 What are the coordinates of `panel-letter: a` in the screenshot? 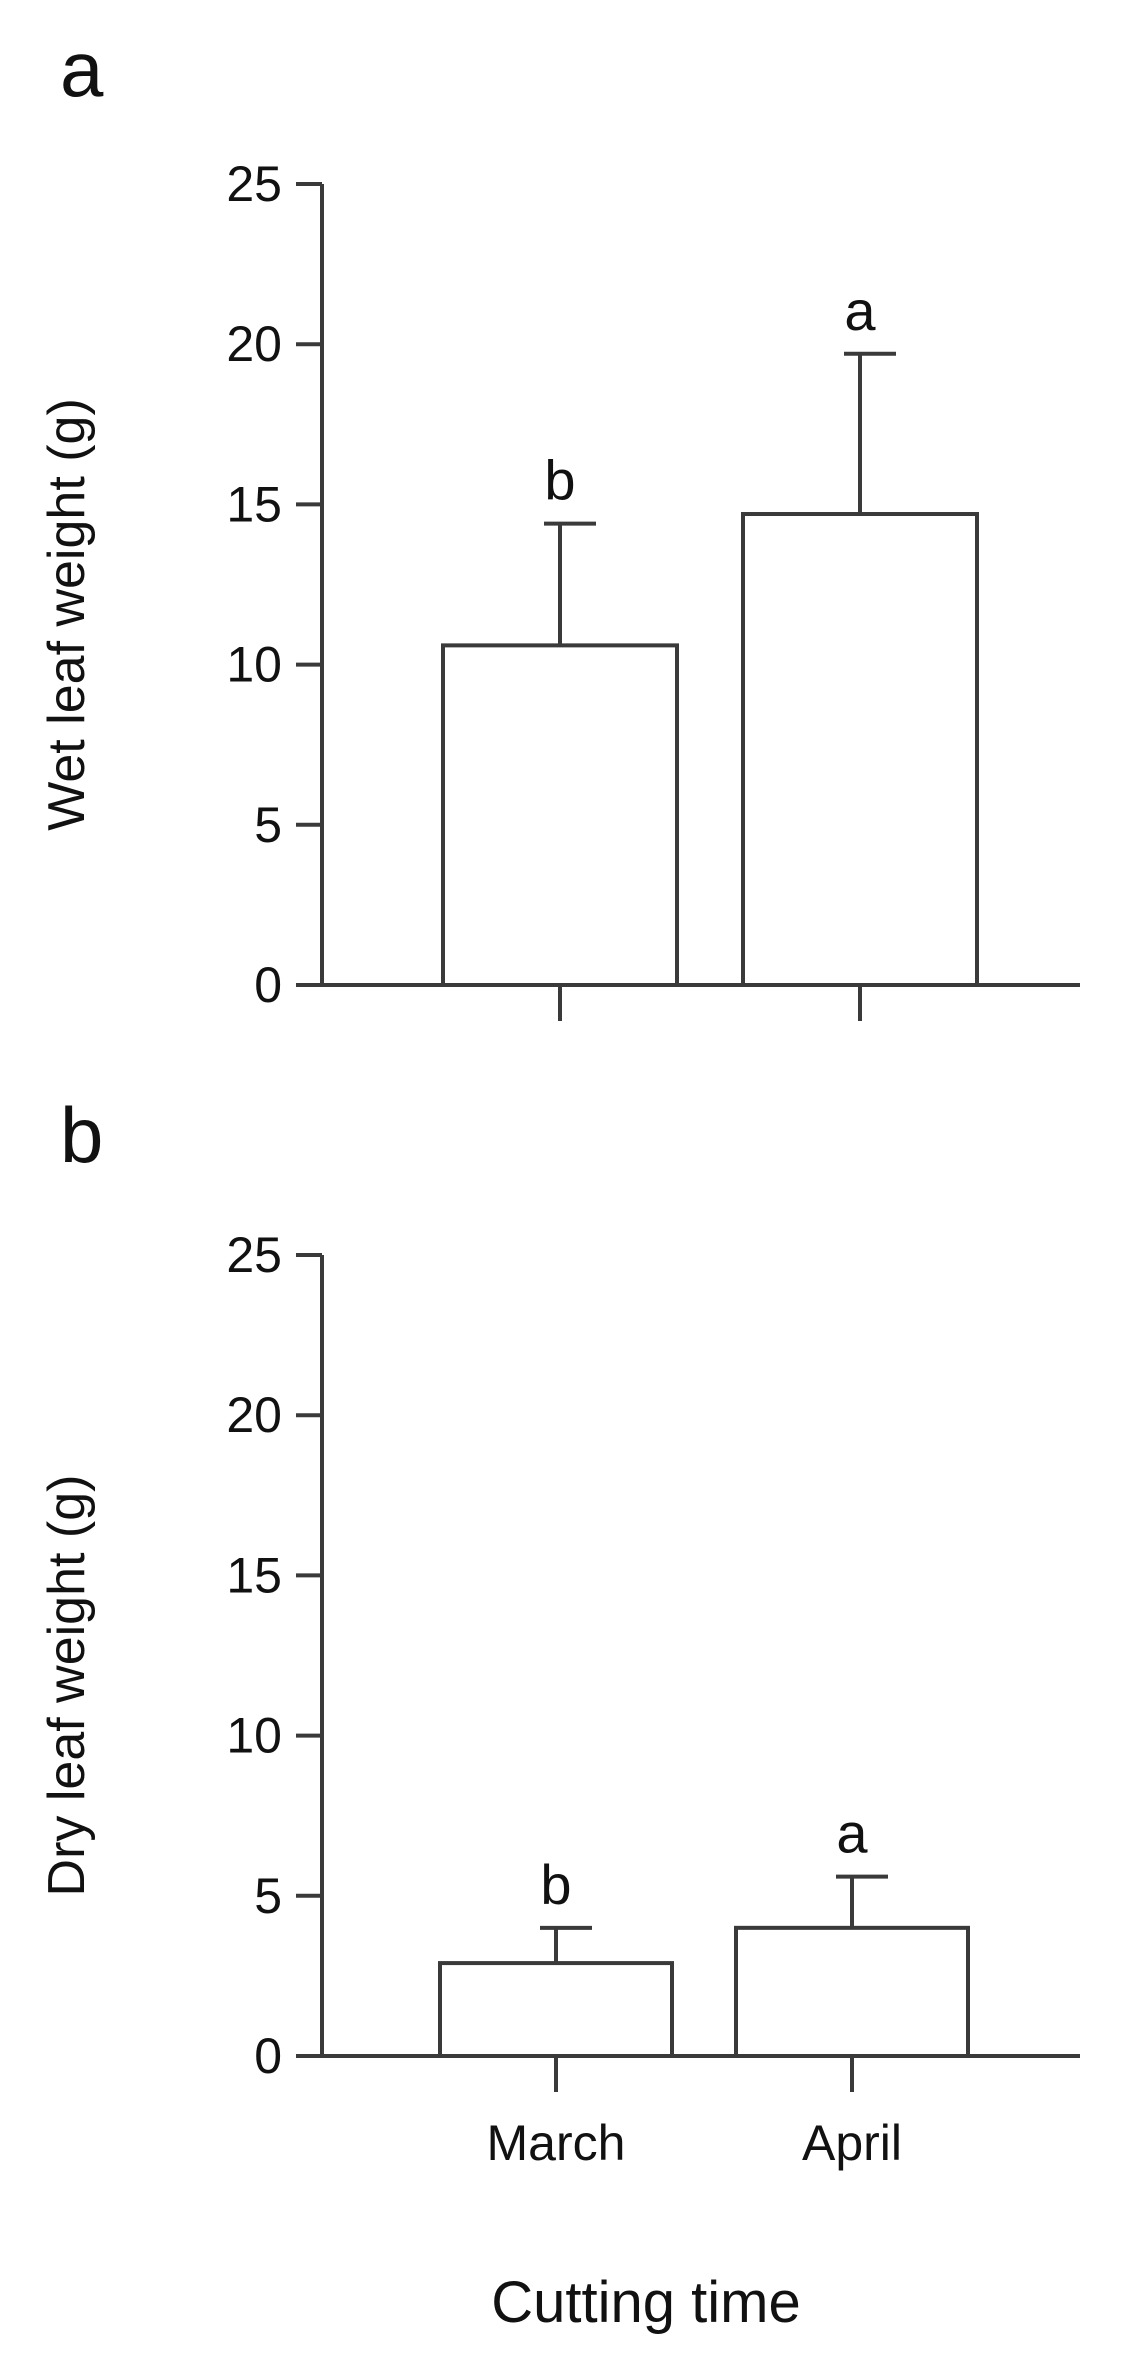 It's located at (82, 69).